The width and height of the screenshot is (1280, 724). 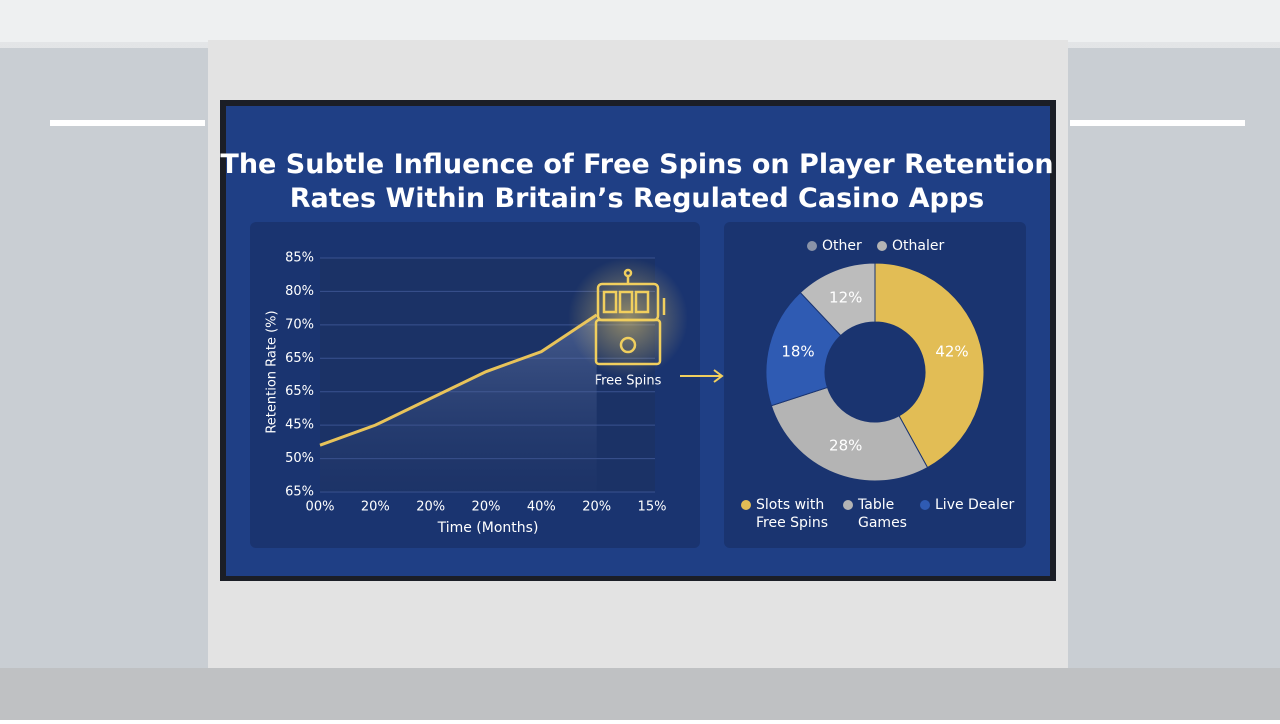 I want to click on slice-label: 18%, so click(x=797, y=352).